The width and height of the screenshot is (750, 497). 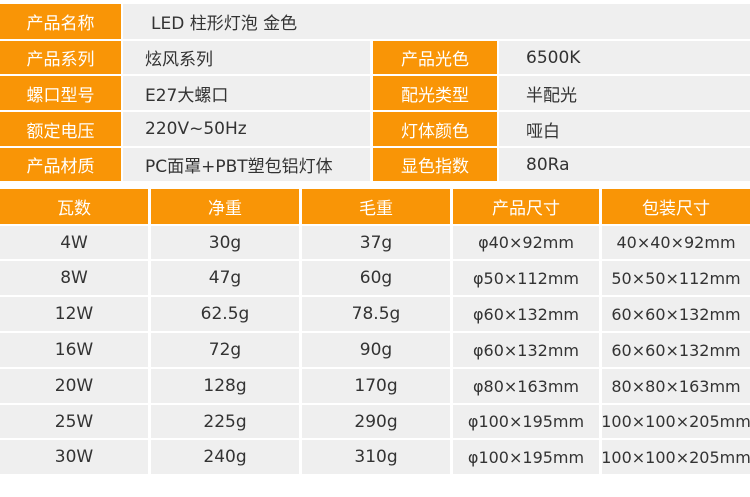 I want to click on spec-cell-net-weight: 128g, so click(x=225, y=386).